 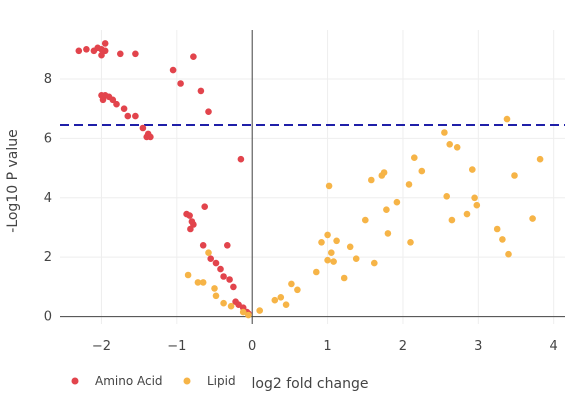 I want to click on y-tick-label: 6, so click(x=48, y=138).